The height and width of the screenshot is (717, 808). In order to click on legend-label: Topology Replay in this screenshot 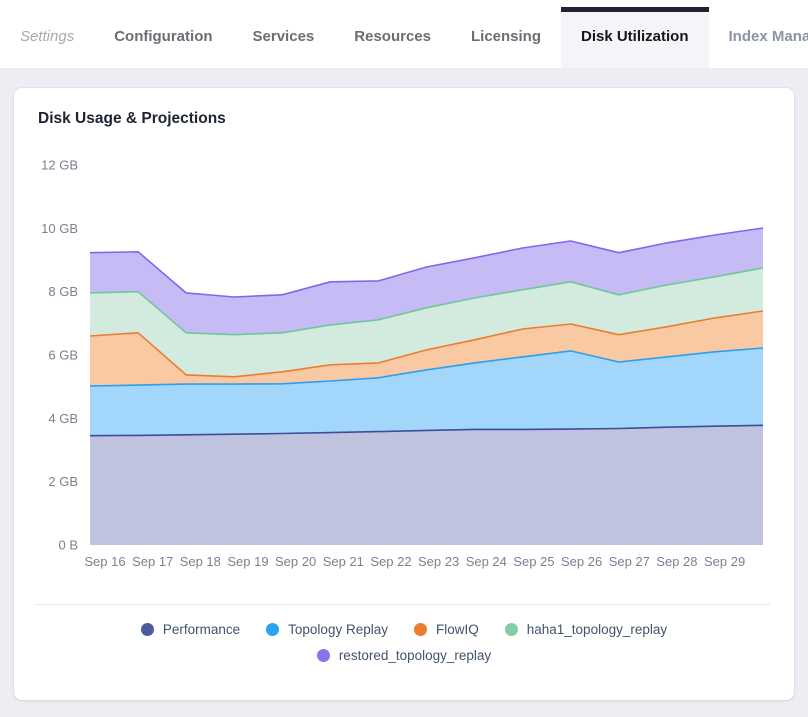, I will do `click(338, 629)`.